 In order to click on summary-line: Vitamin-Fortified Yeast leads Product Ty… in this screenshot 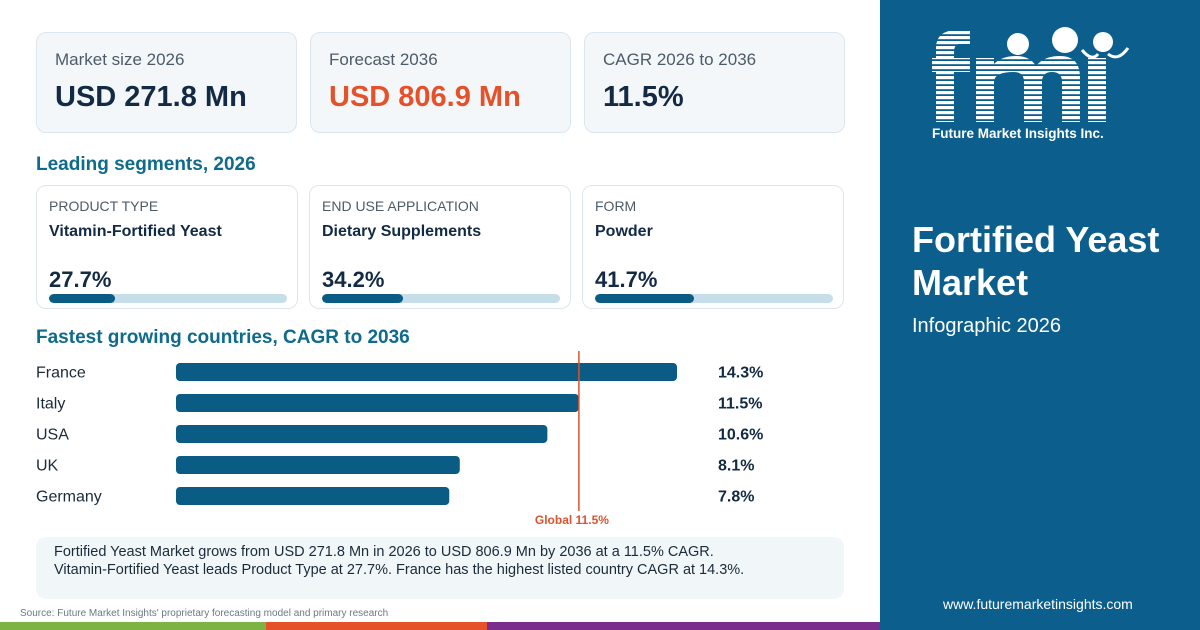, I will do `click(399, 570)`.